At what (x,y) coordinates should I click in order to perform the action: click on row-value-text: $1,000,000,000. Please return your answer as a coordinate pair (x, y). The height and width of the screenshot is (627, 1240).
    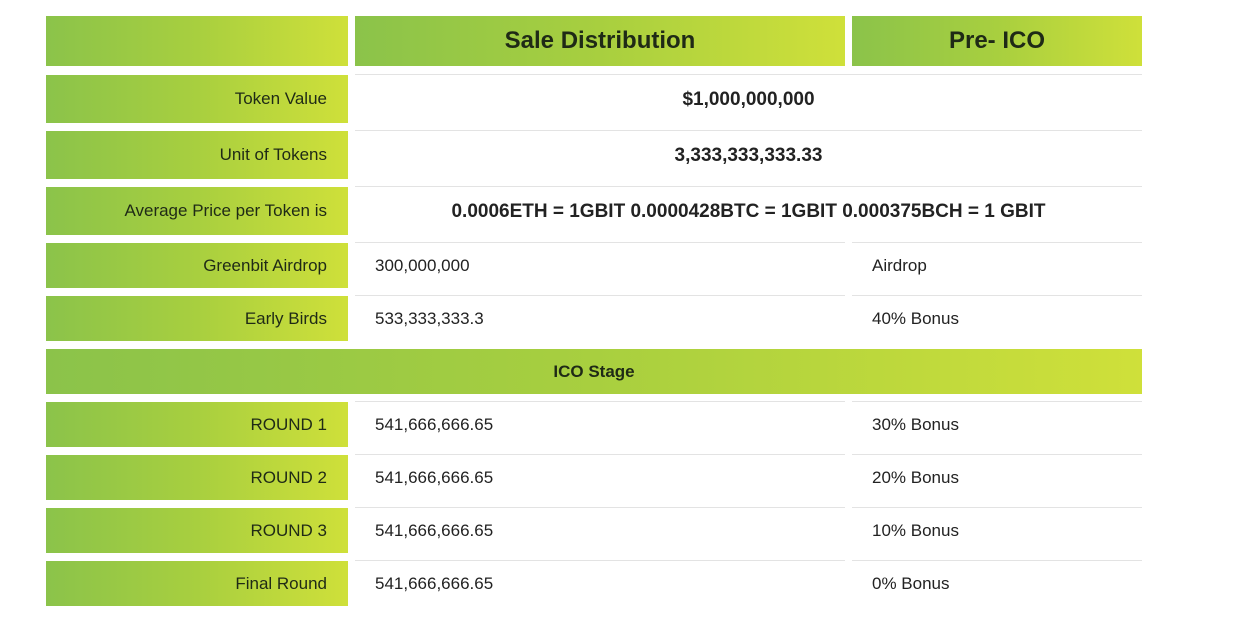
    Looking at the image, I should click on (748, 99).